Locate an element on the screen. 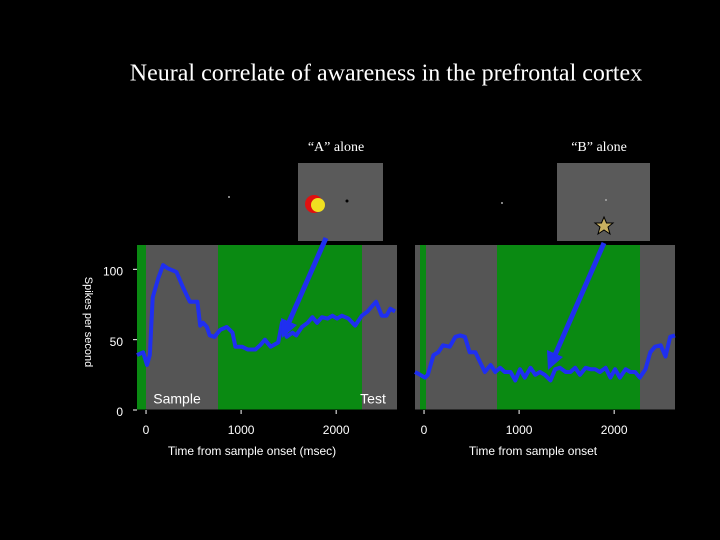 This screenshot has height=540, width=720. y-tick-label: 50 is located at coordinates (117, 342).